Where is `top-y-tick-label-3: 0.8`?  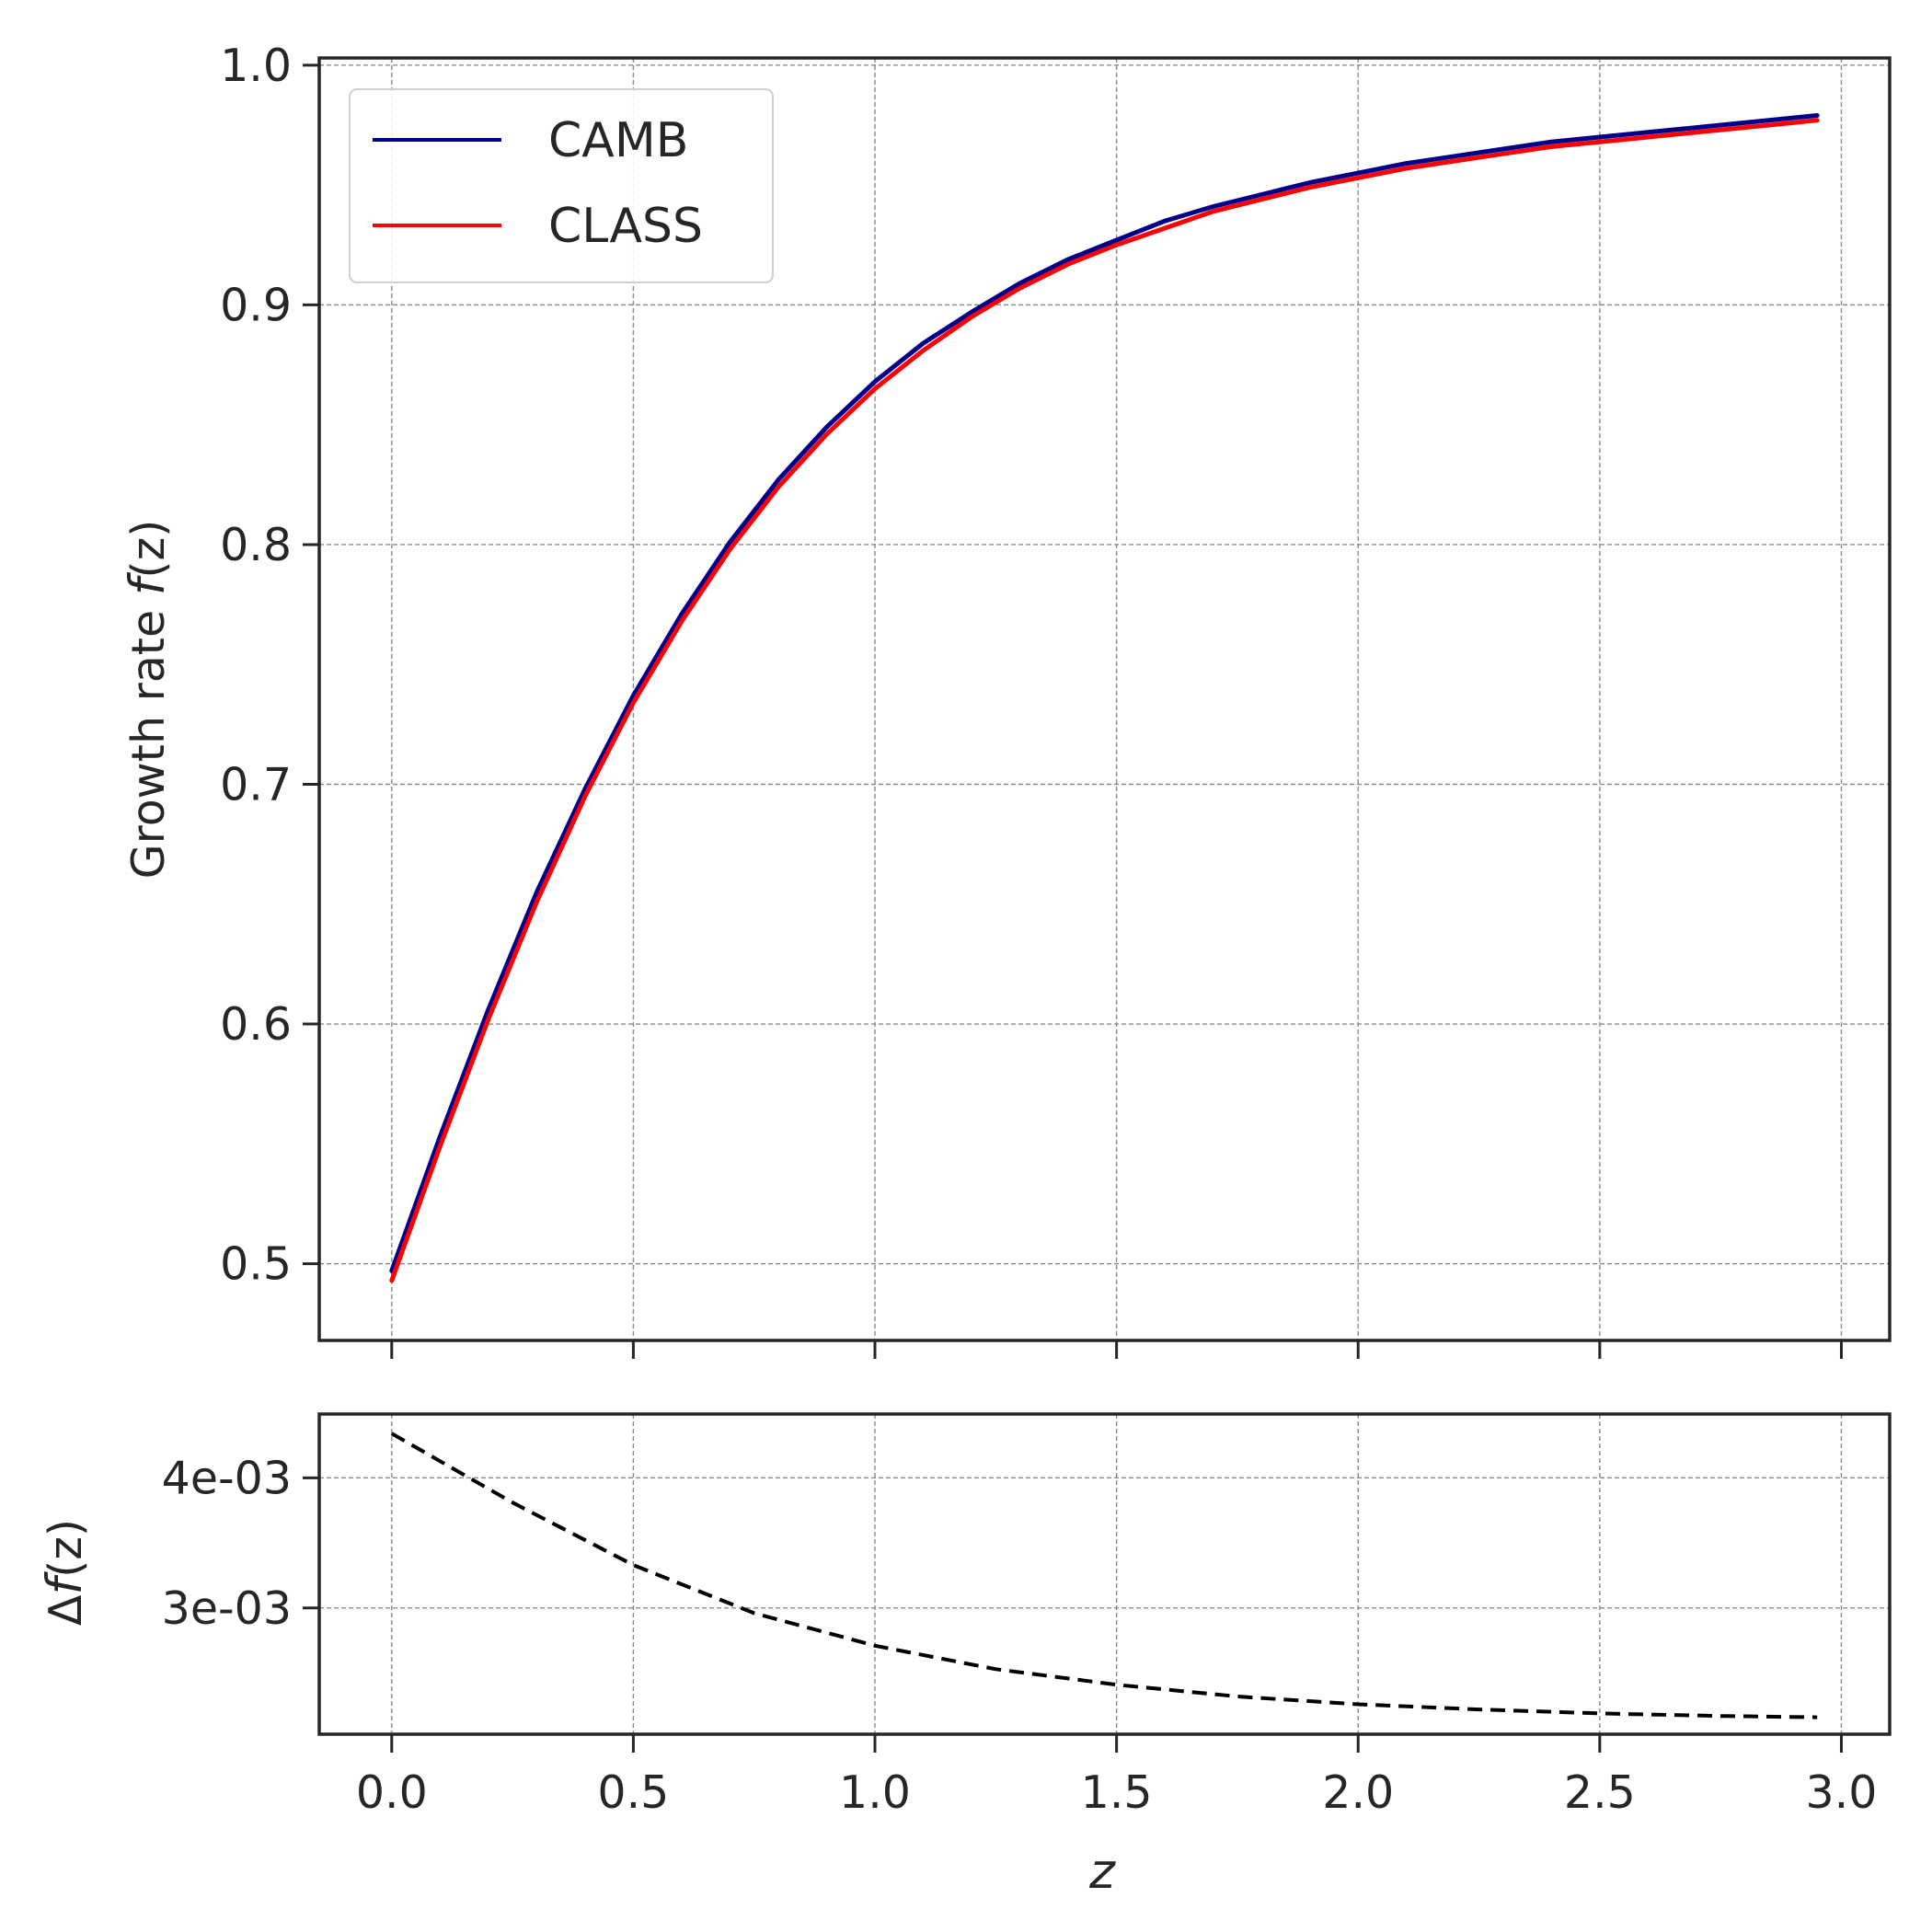 top-y-tick-label-3: 0.8 is located at coordinates (256, 545).